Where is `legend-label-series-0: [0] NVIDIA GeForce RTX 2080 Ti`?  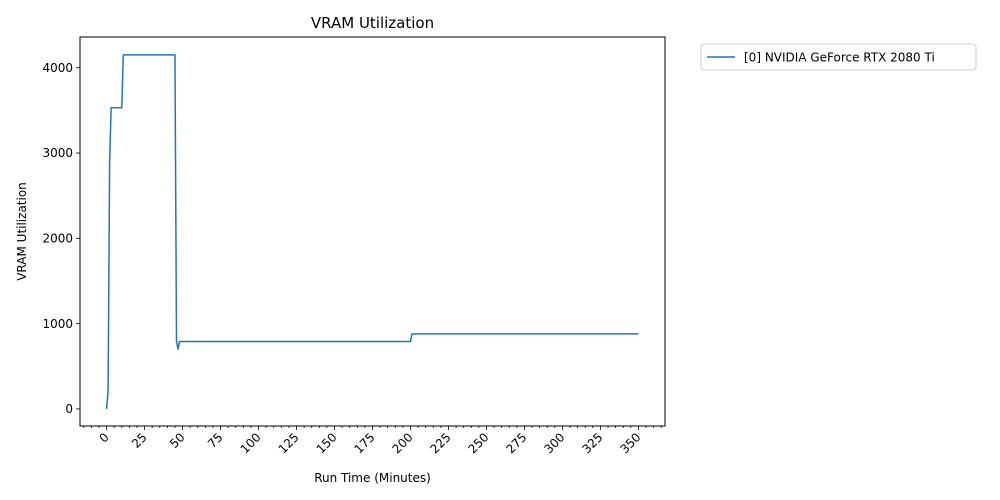
legend-label-series-0: [0] NVIDIA GeForce RTX 2080 Ti is located at coordinates (839, 58).